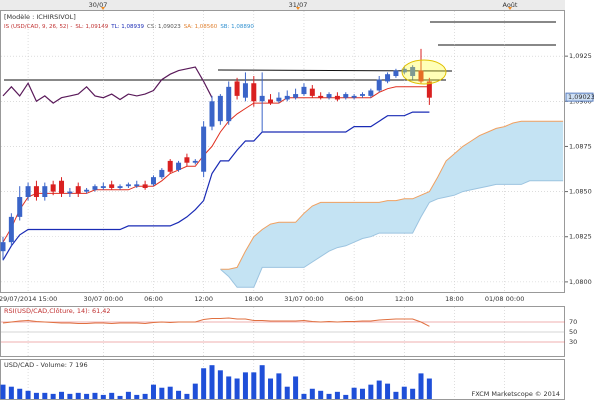 This screenshot has width=594, height=400. Describe the element at coordinates (304, 299) in the screenshot. I see `x-tick-label: 31/07 00:00` at that location.